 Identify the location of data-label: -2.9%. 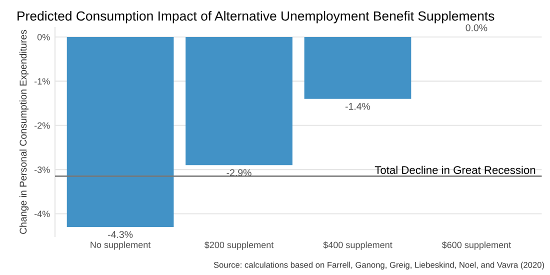
(239, 172).